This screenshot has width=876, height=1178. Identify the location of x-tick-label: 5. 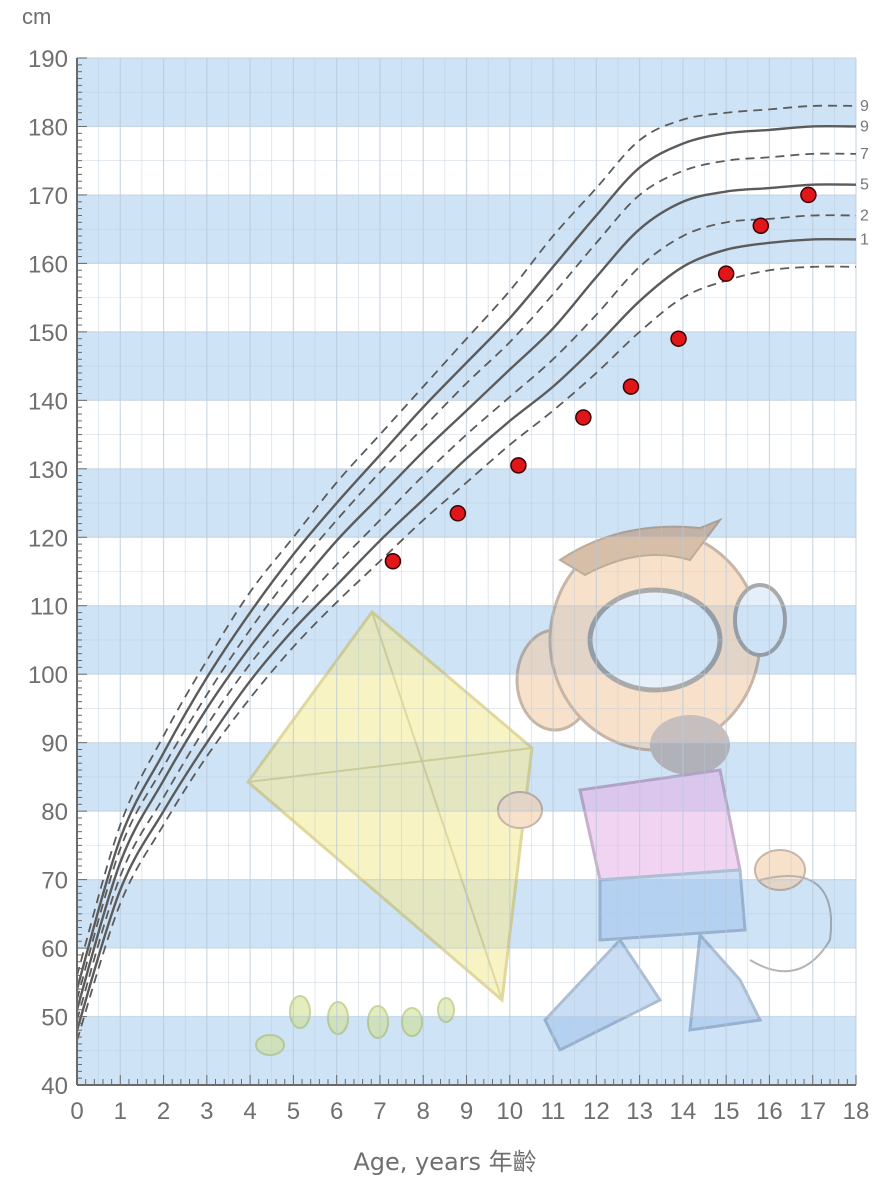
(293, 1111).